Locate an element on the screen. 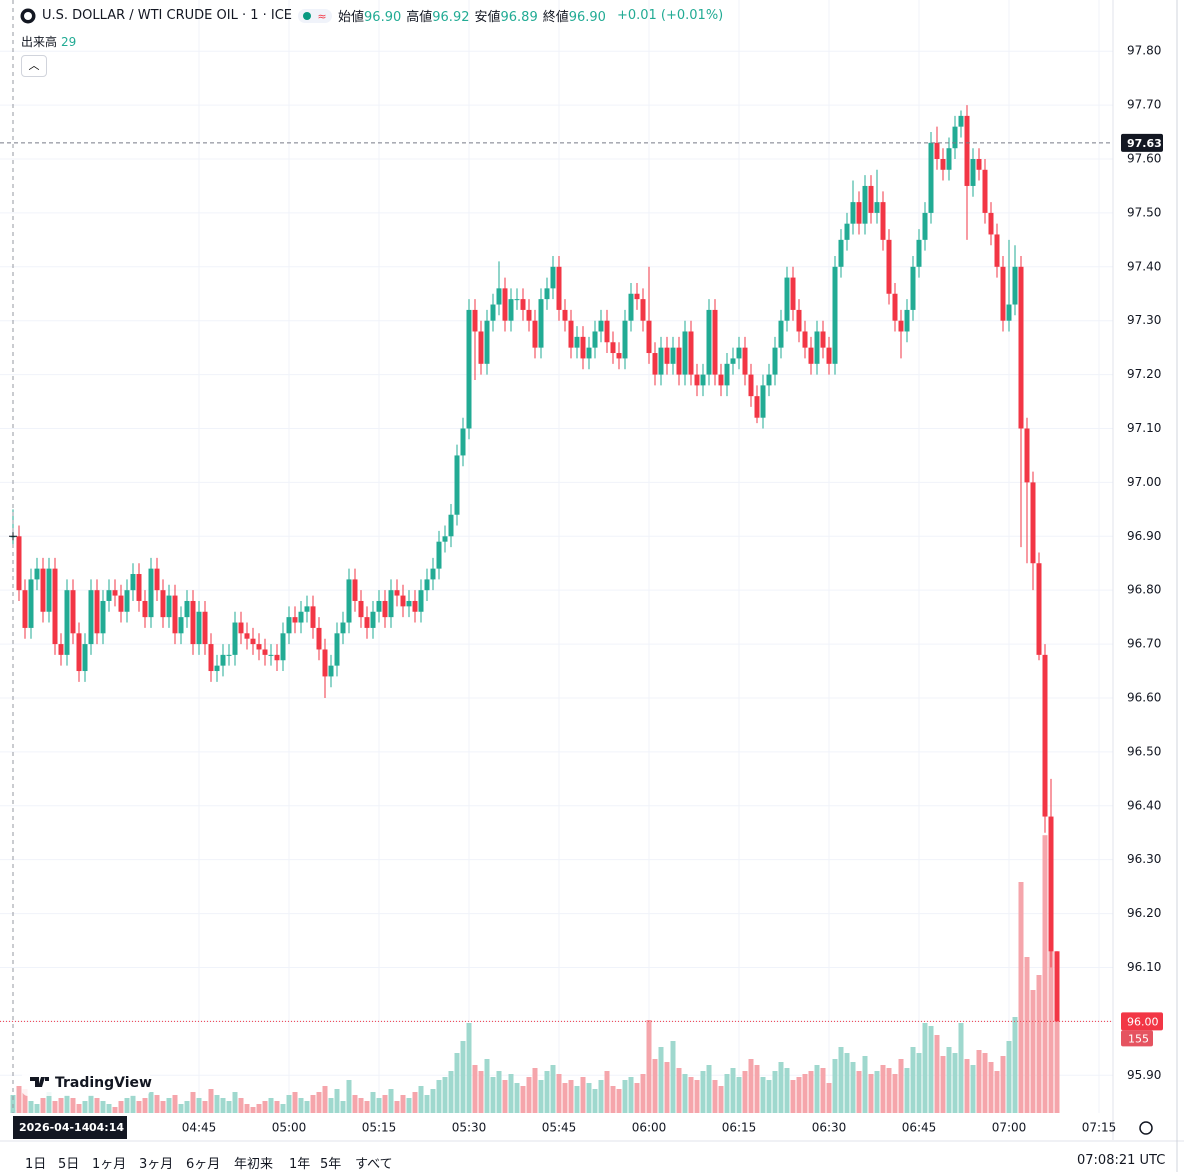  x-tick-label: 05:30 is located at coordinates (469, 1128).